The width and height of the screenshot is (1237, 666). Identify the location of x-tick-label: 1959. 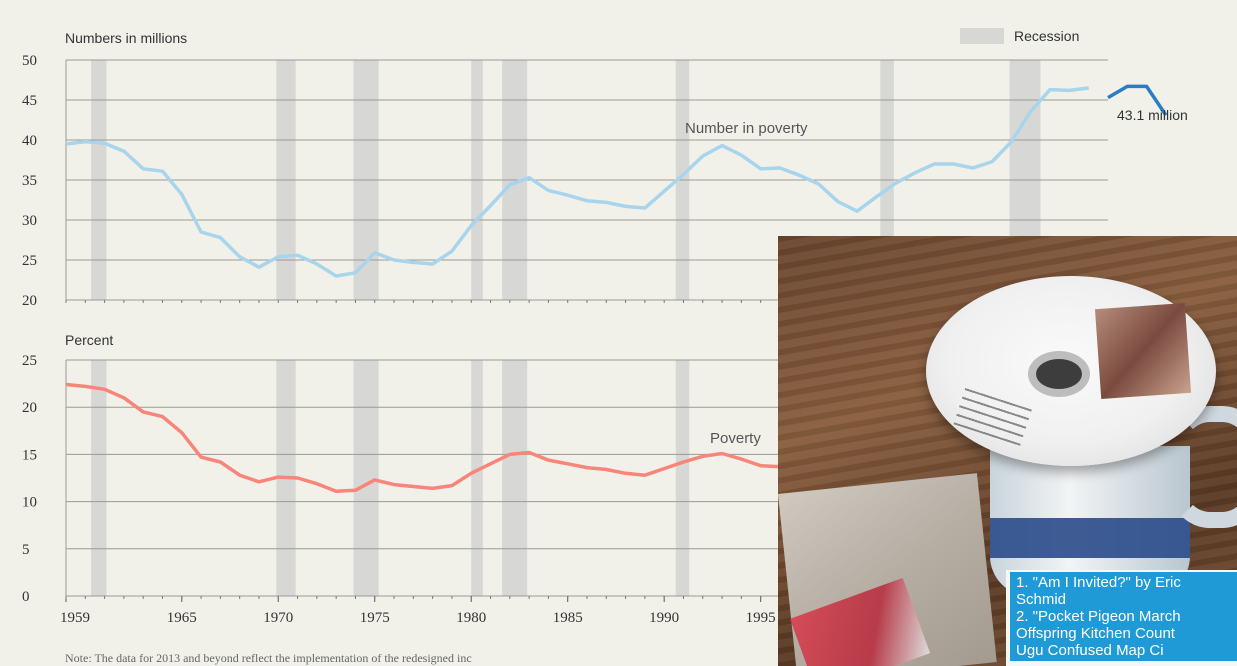
(75, 618).